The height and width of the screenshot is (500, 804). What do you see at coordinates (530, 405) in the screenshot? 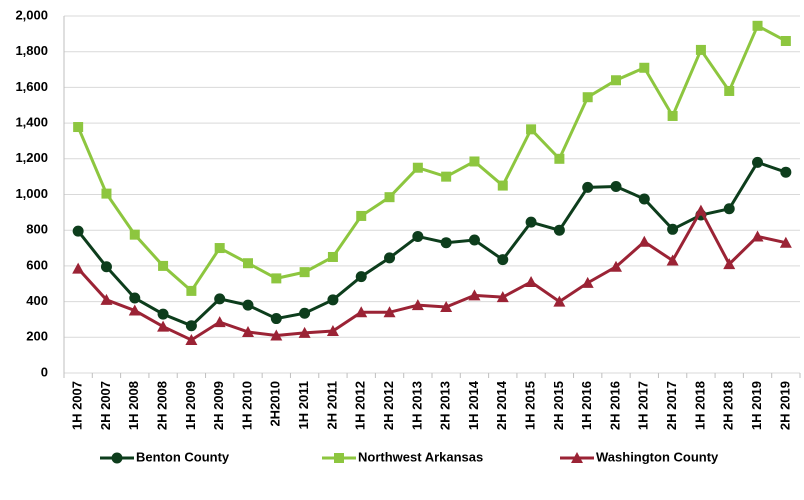
I see `x-tick-label: 1H 2015` at bounding box center [530, 405].